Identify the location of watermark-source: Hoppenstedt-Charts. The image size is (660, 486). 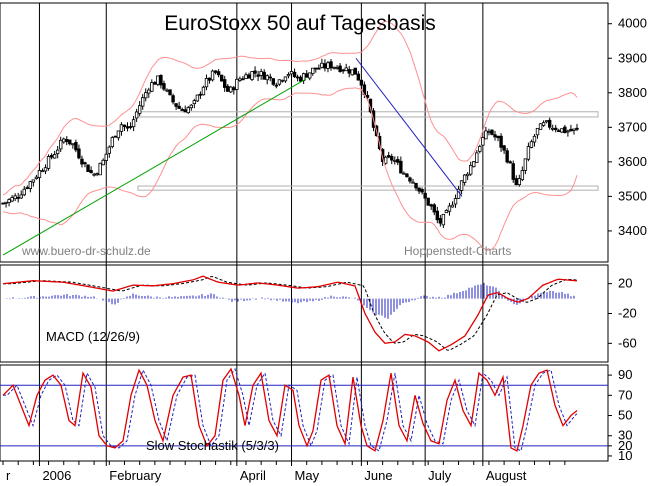
(457, 251).